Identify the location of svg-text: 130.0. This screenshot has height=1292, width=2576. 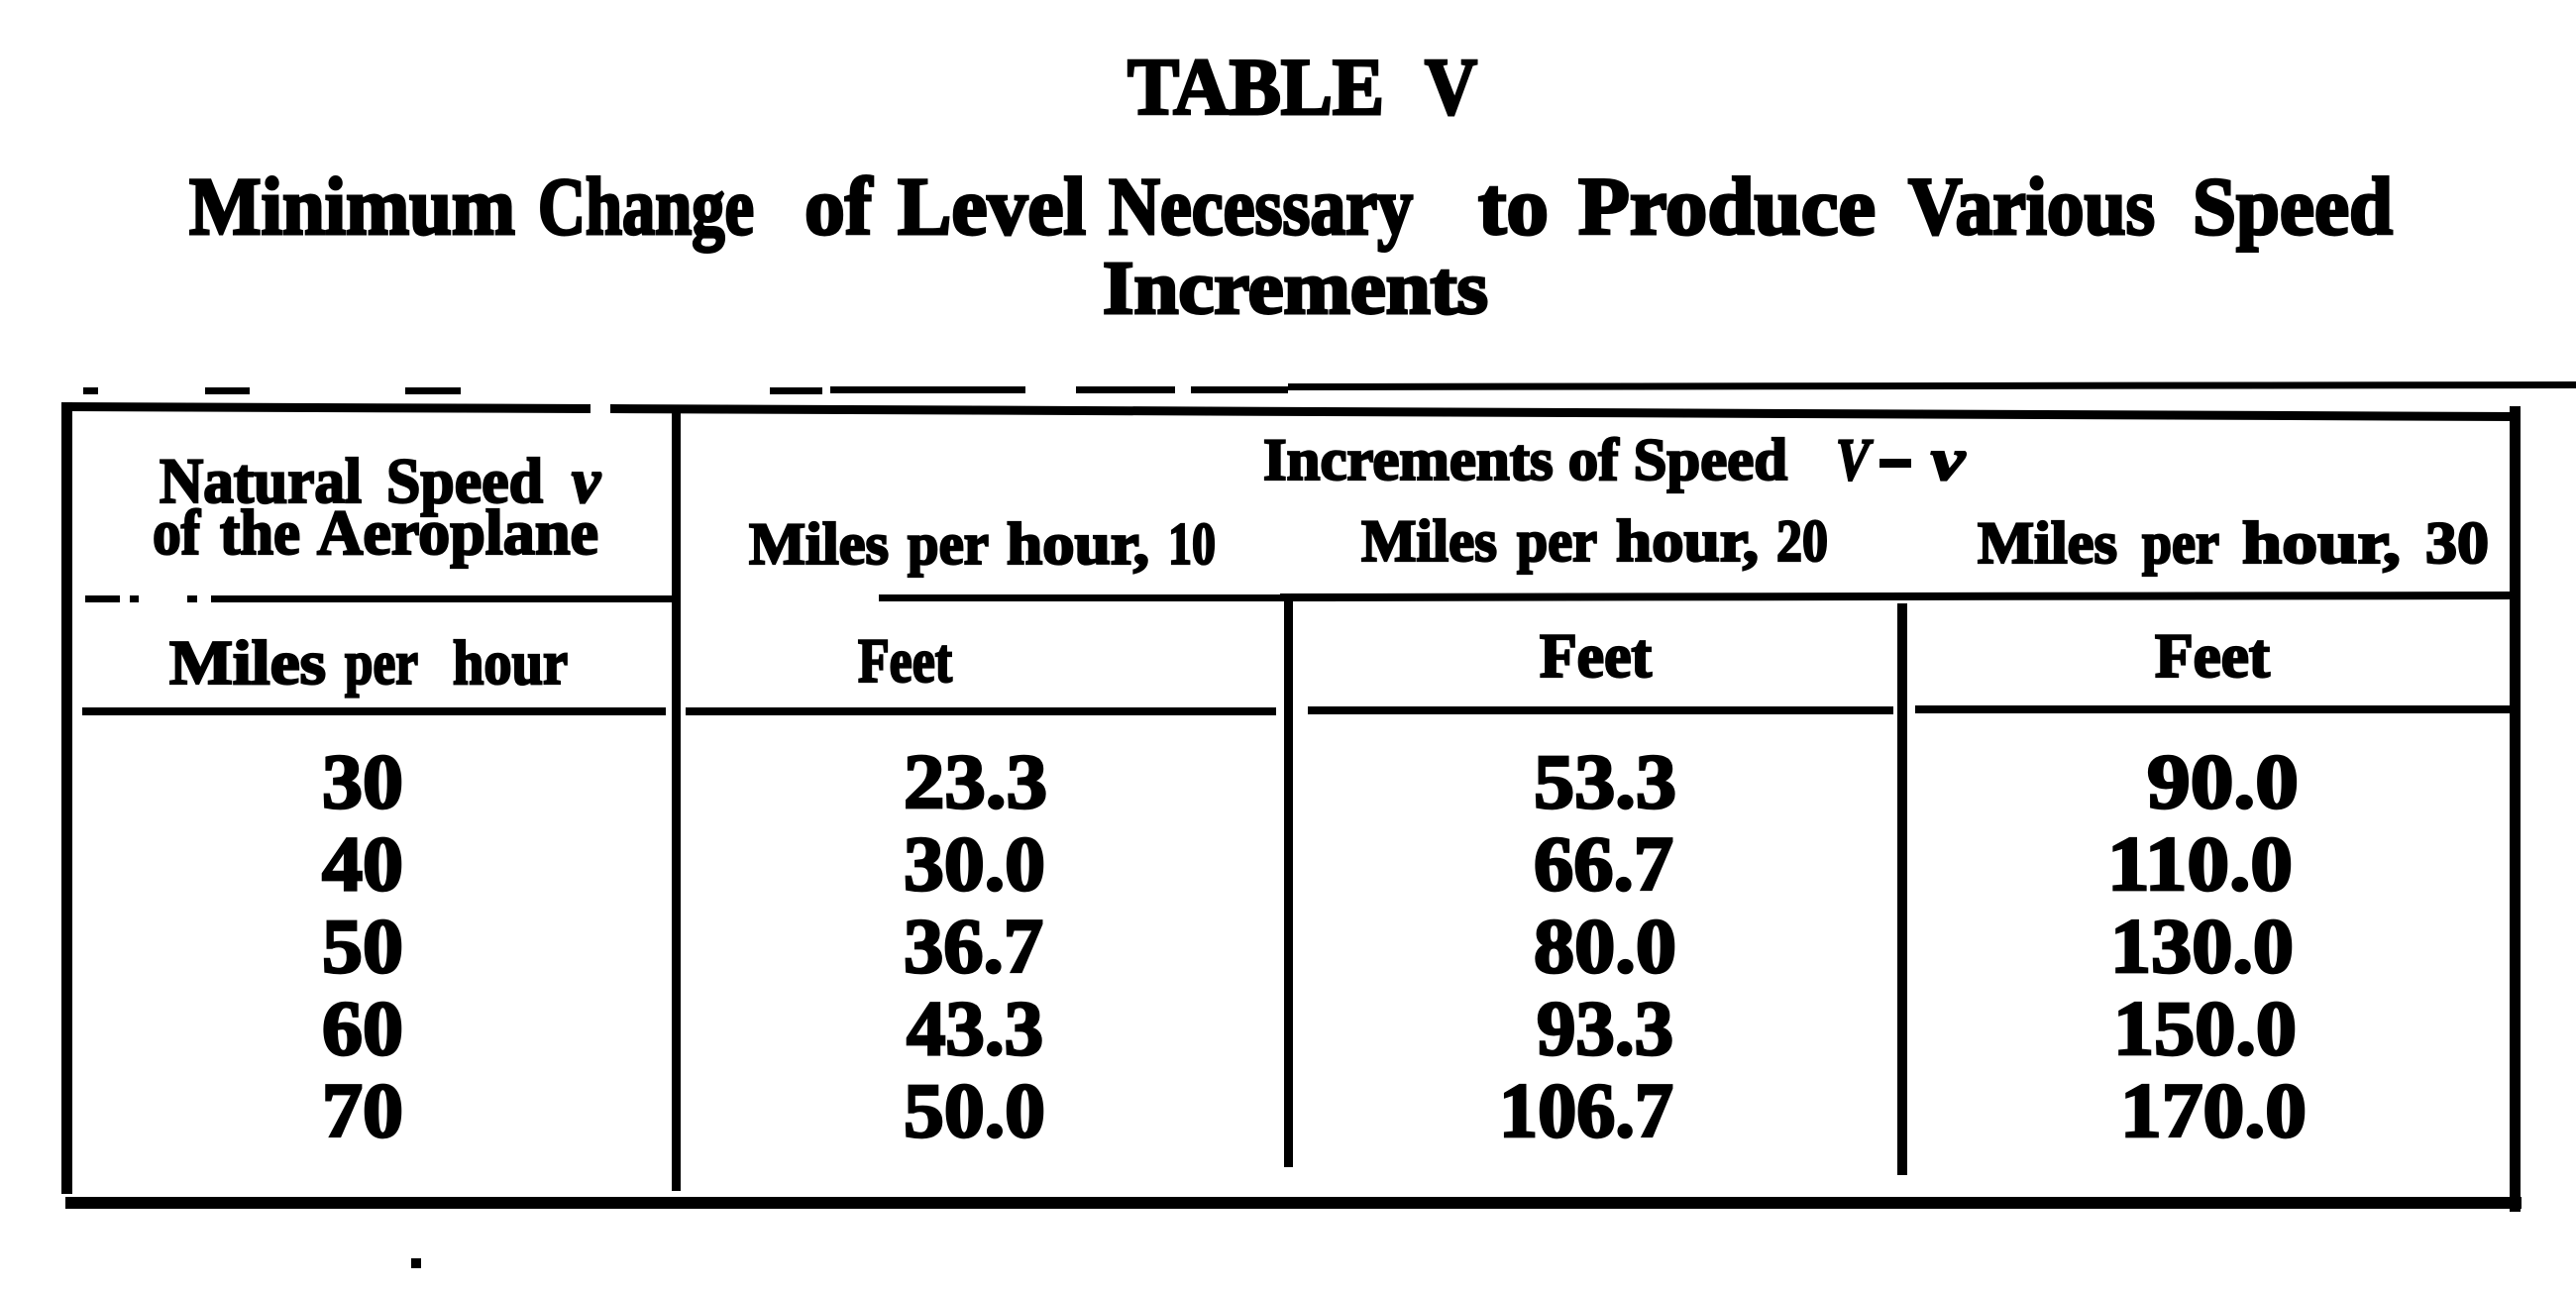
(2202, 946).